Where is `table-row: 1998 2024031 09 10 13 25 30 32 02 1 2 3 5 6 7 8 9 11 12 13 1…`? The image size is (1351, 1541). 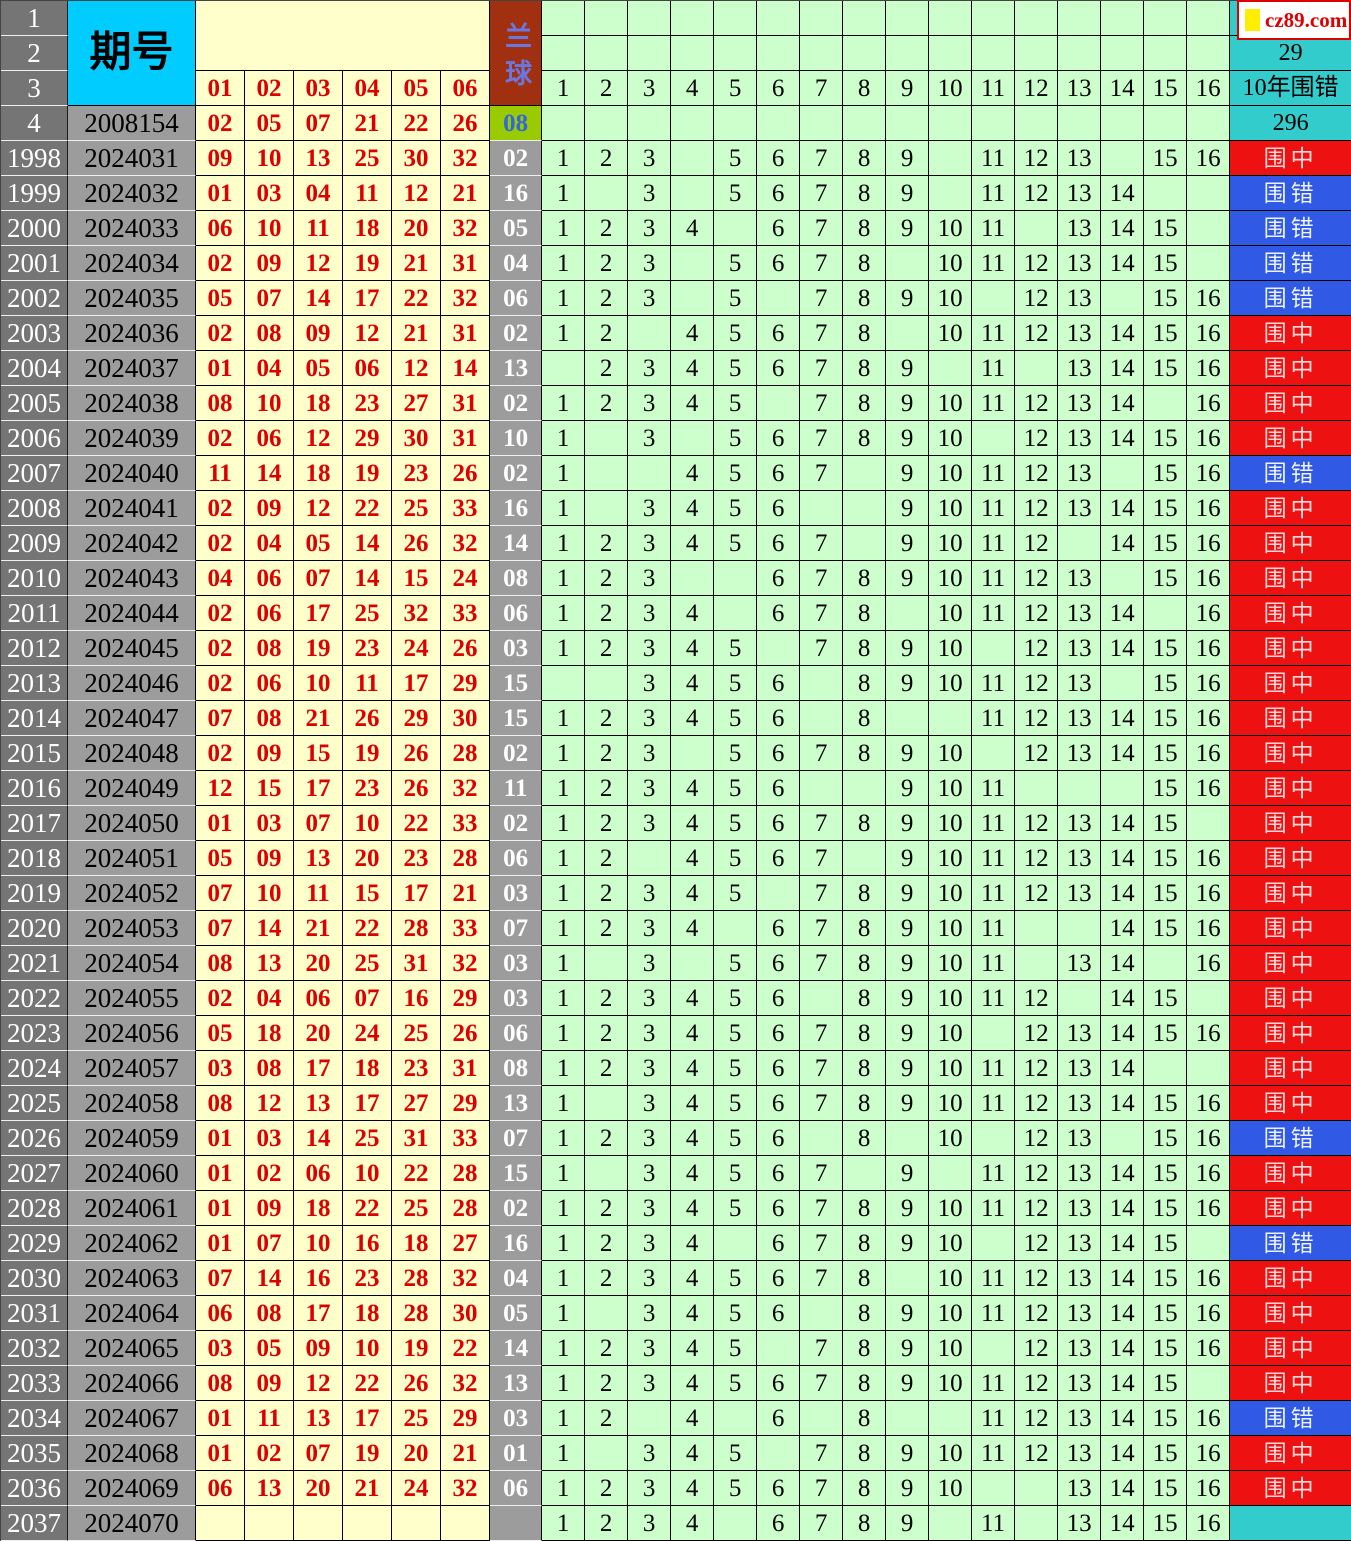 table-row: 1998 2024031 09 10 13 25 30 32 02 1 2 3 5 6 7 8 9 11 12 13 1… is located at coordinates (676, 158).